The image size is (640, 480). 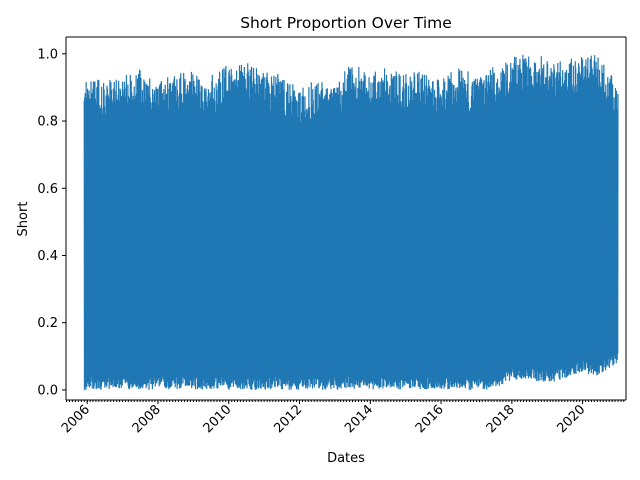 I want to click on y-tick-label: 0.6, so click(x=47, y=189).